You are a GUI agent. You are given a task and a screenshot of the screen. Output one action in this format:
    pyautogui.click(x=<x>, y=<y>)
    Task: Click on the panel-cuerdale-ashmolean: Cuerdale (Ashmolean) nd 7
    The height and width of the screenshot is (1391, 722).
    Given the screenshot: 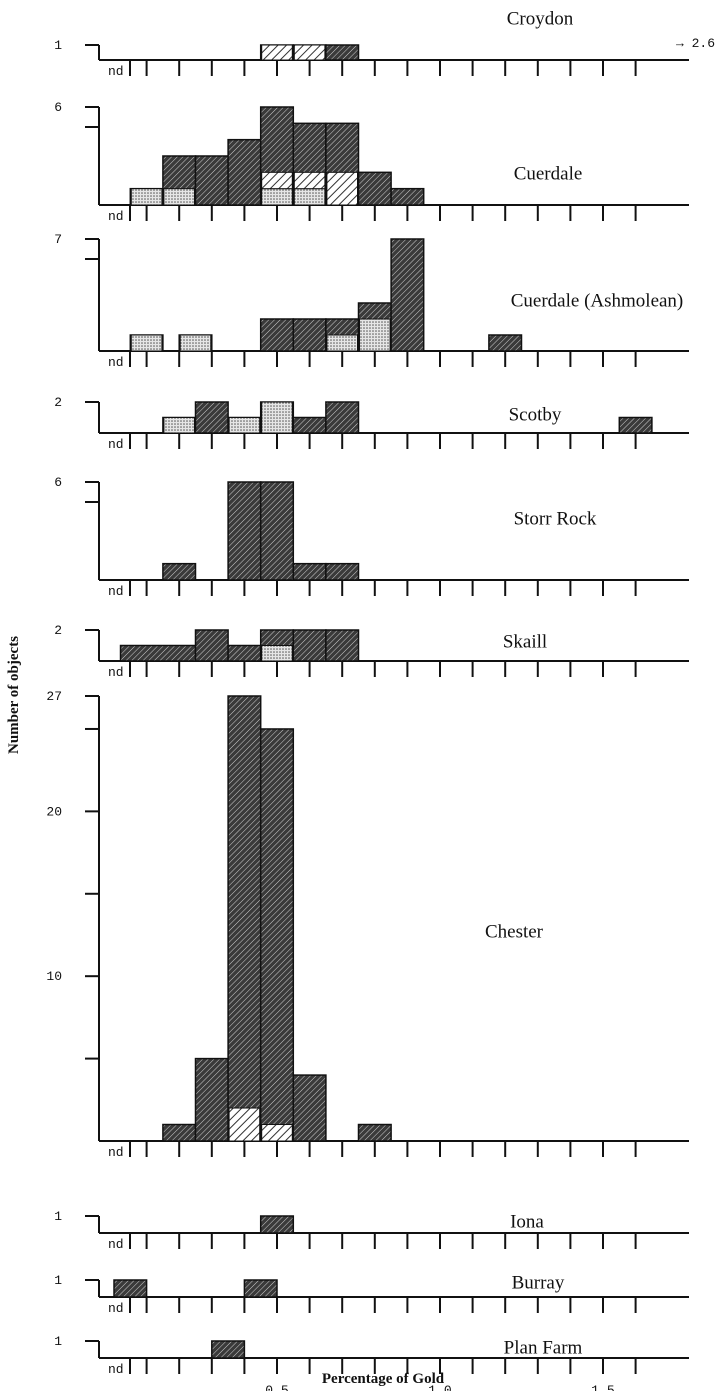 What is the action you would take?
    pyautogui.click(x=371, y=301)
    